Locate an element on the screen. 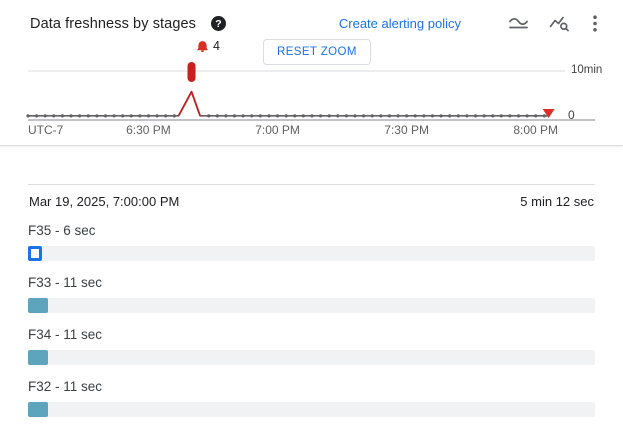 The width and height of the screenshot is (623, 437). x-tick-label: 8:00 PM is located at coordinates (536, 130).